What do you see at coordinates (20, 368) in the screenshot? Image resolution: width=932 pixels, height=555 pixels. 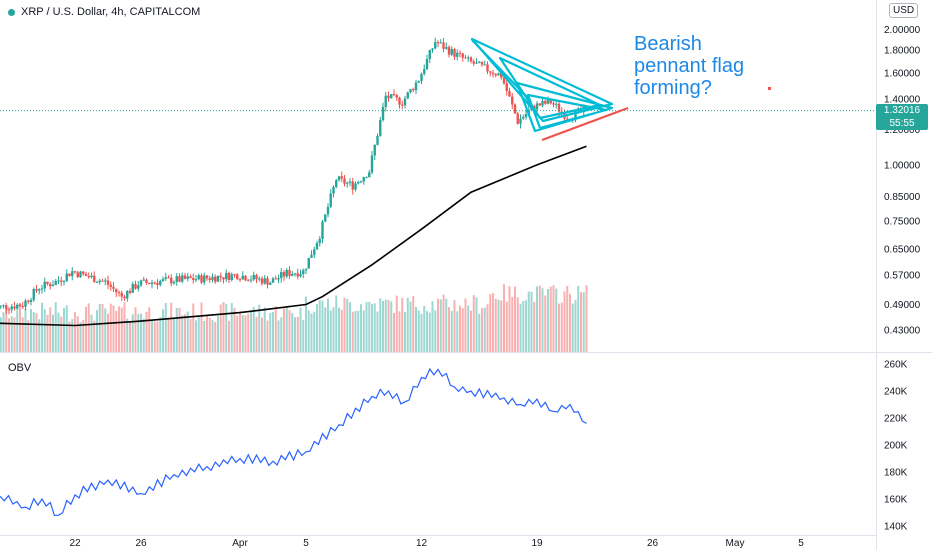 I see `obv-indicator-label: OBV` at bounding box center [20, 368].